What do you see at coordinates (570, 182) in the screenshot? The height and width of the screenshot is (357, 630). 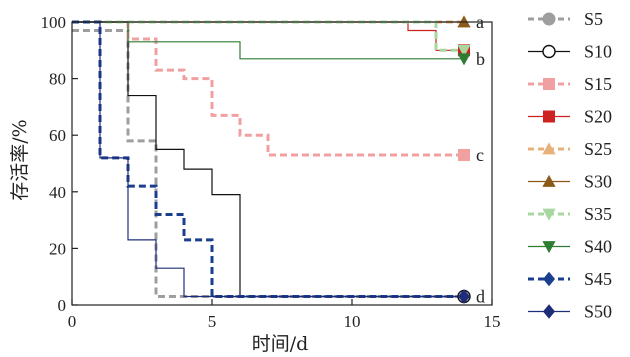 I see `legend-item-s30: S30` at bounding box center [570, 182].